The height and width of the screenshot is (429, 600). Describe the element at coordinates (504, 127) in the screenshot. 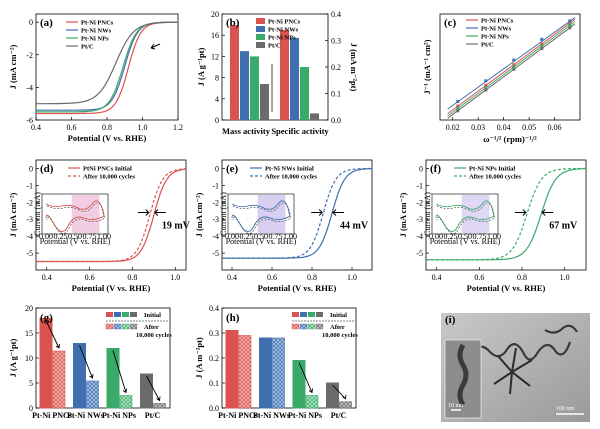

I see `x-tick-label-c: 0.04` at that location.